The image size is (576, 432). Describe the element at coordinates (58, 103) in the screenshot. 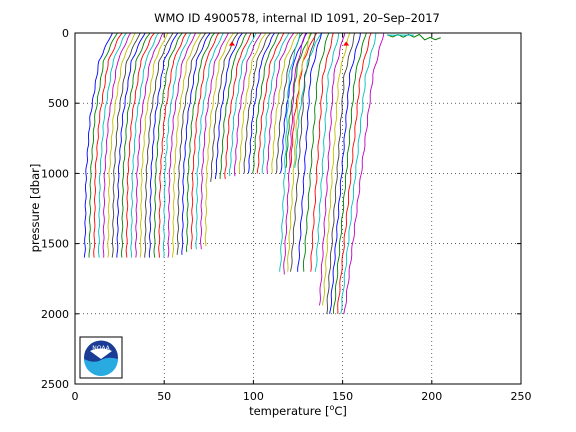

I see `y-tick-label: 500` at that location.